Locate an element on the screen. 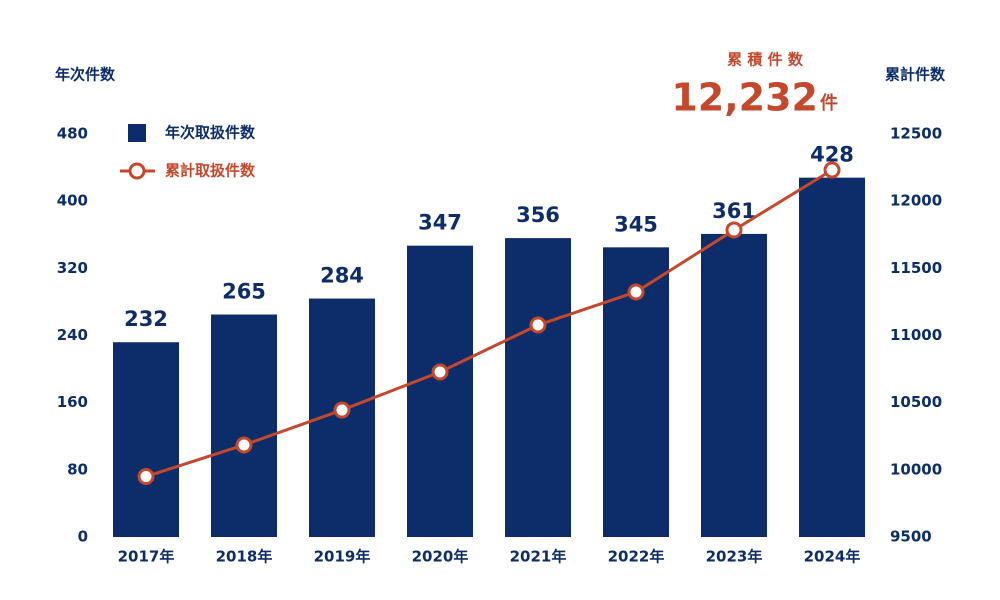 This screenshot has height=600, width=1000. x-tick-label: 2020年 is located at coordinates (440, 557).